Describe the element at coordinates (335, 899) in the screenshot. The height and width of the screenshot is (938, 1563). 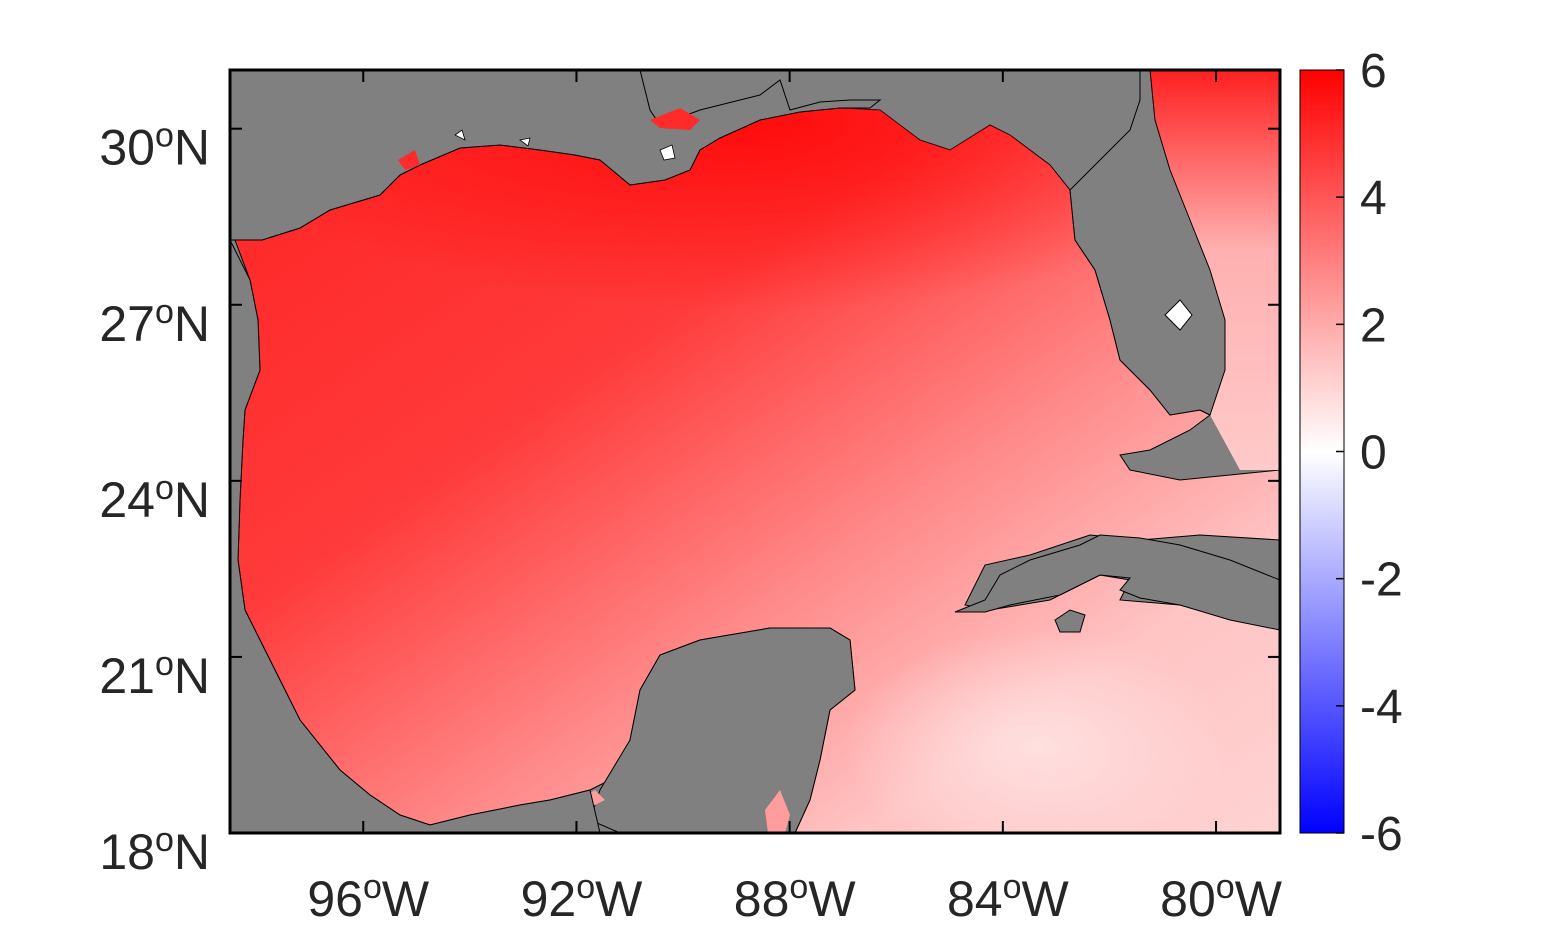
I see `lon-tick-label-number: 96` at that location.